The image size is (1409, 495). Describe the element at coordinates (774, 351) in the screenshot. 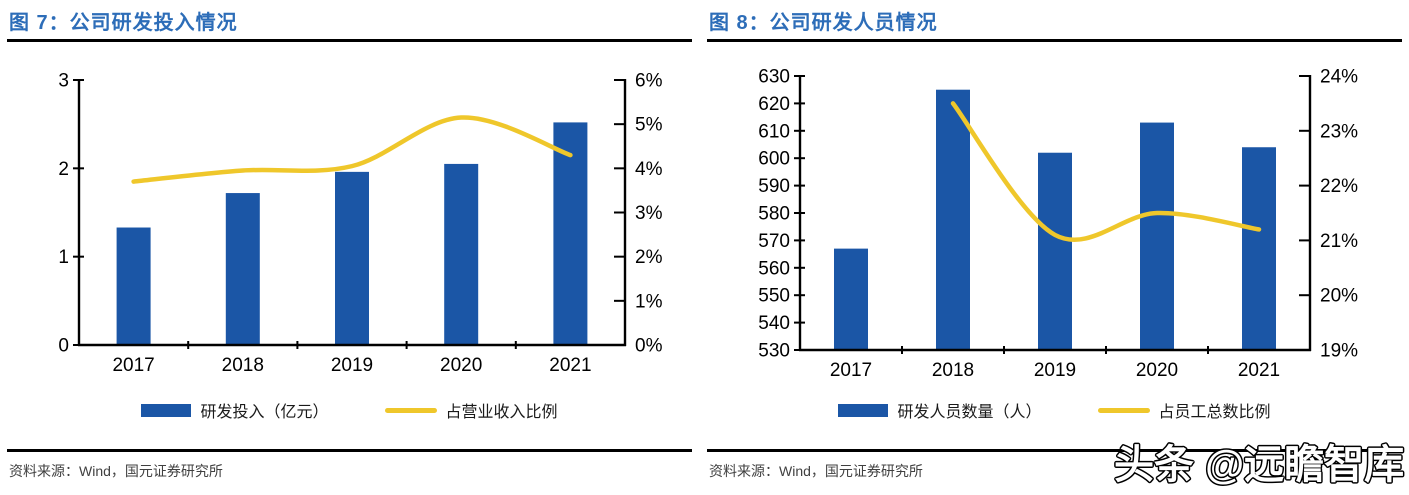

I see `svg-text: 530` at that location.